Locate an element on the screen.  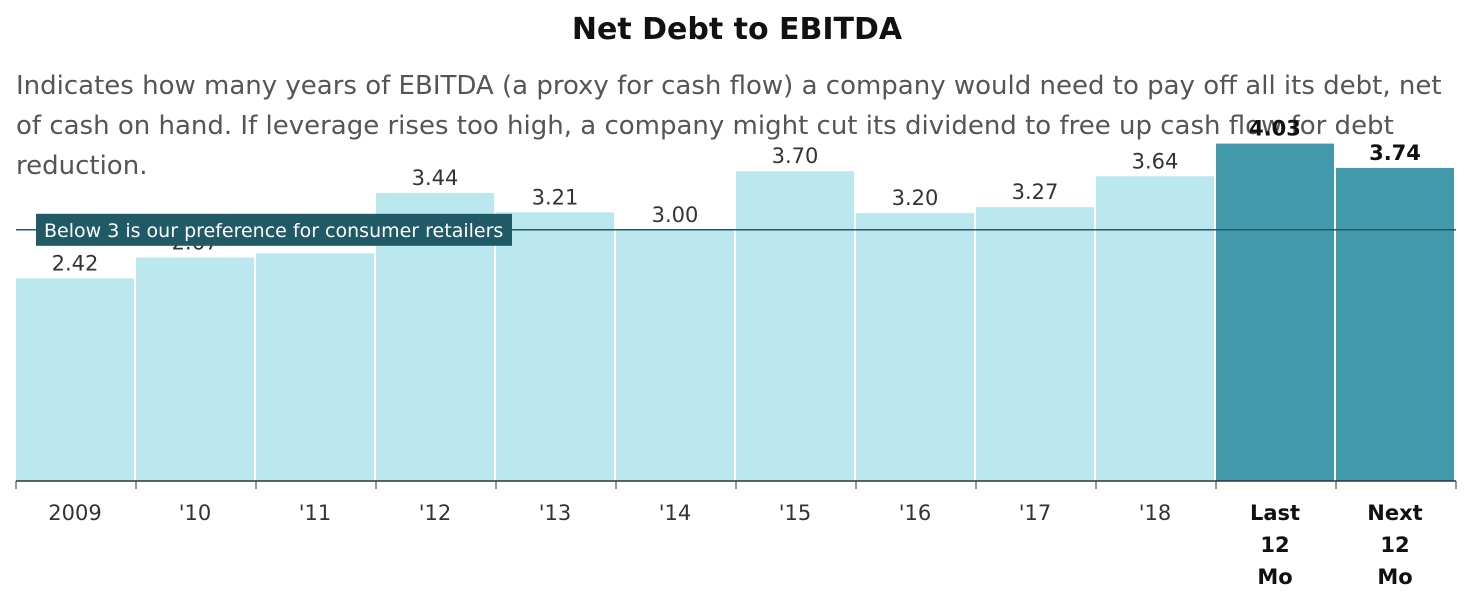
value-label: 4.03 is located at coordinates (1275, 129).